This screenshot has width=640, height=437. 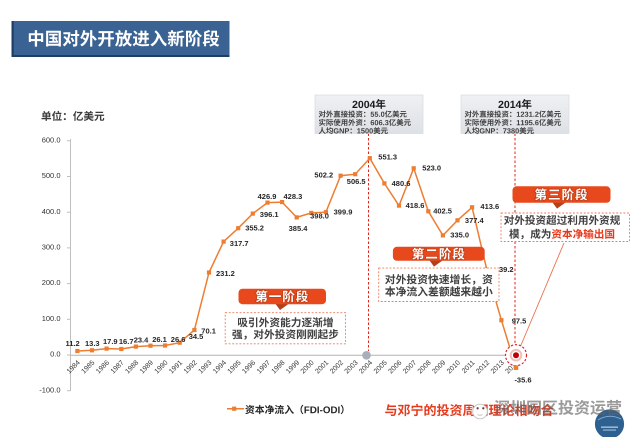 I want to click on svg-text: 428.3, so click(x=293, y=196).